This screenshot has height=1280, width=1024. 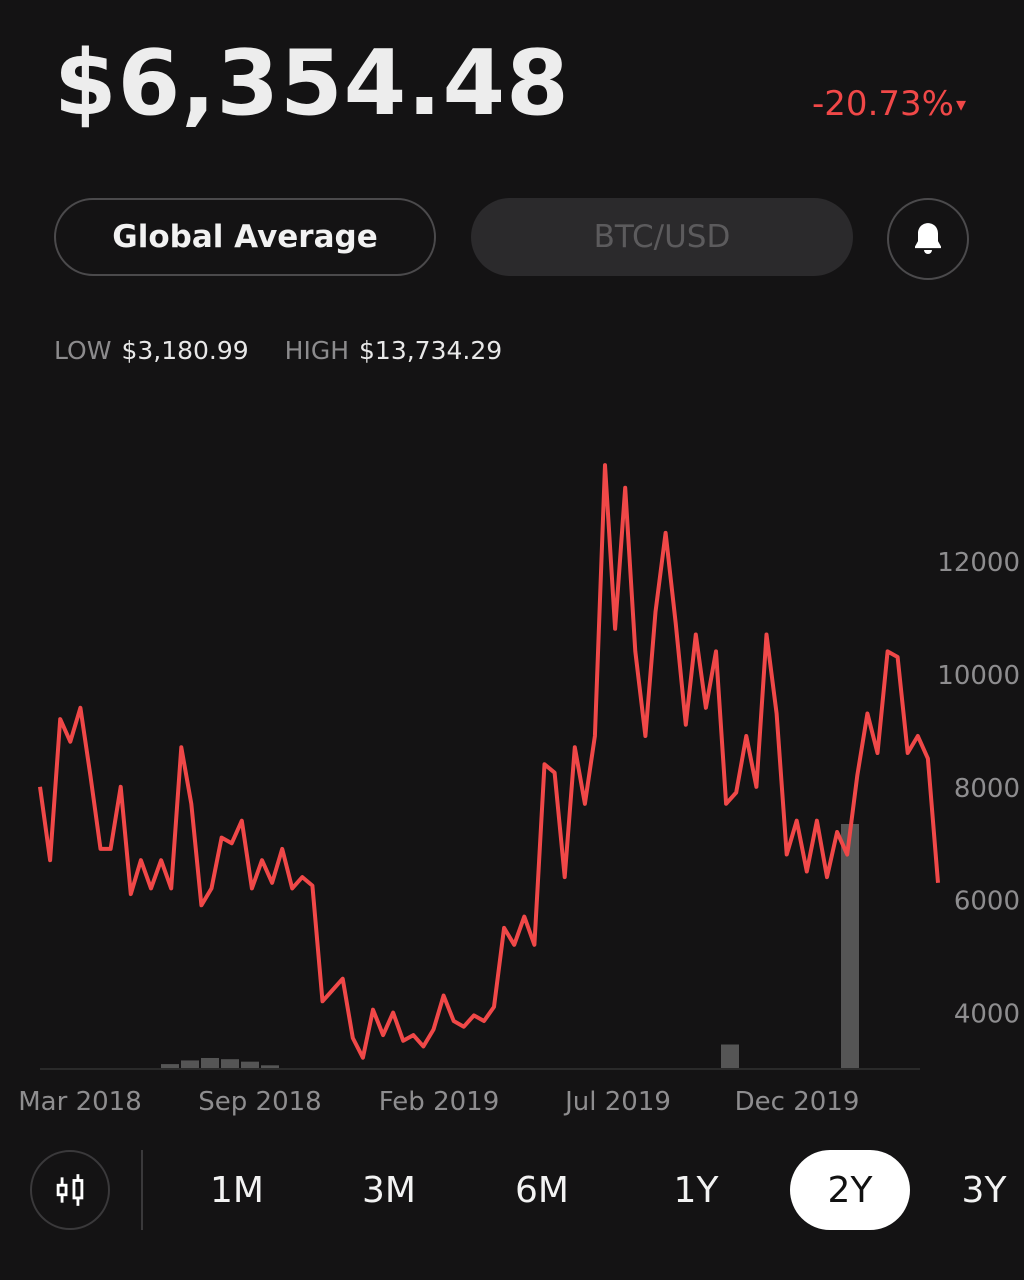 I want to click on high-label: HIGH, so click(x=317, y=350).